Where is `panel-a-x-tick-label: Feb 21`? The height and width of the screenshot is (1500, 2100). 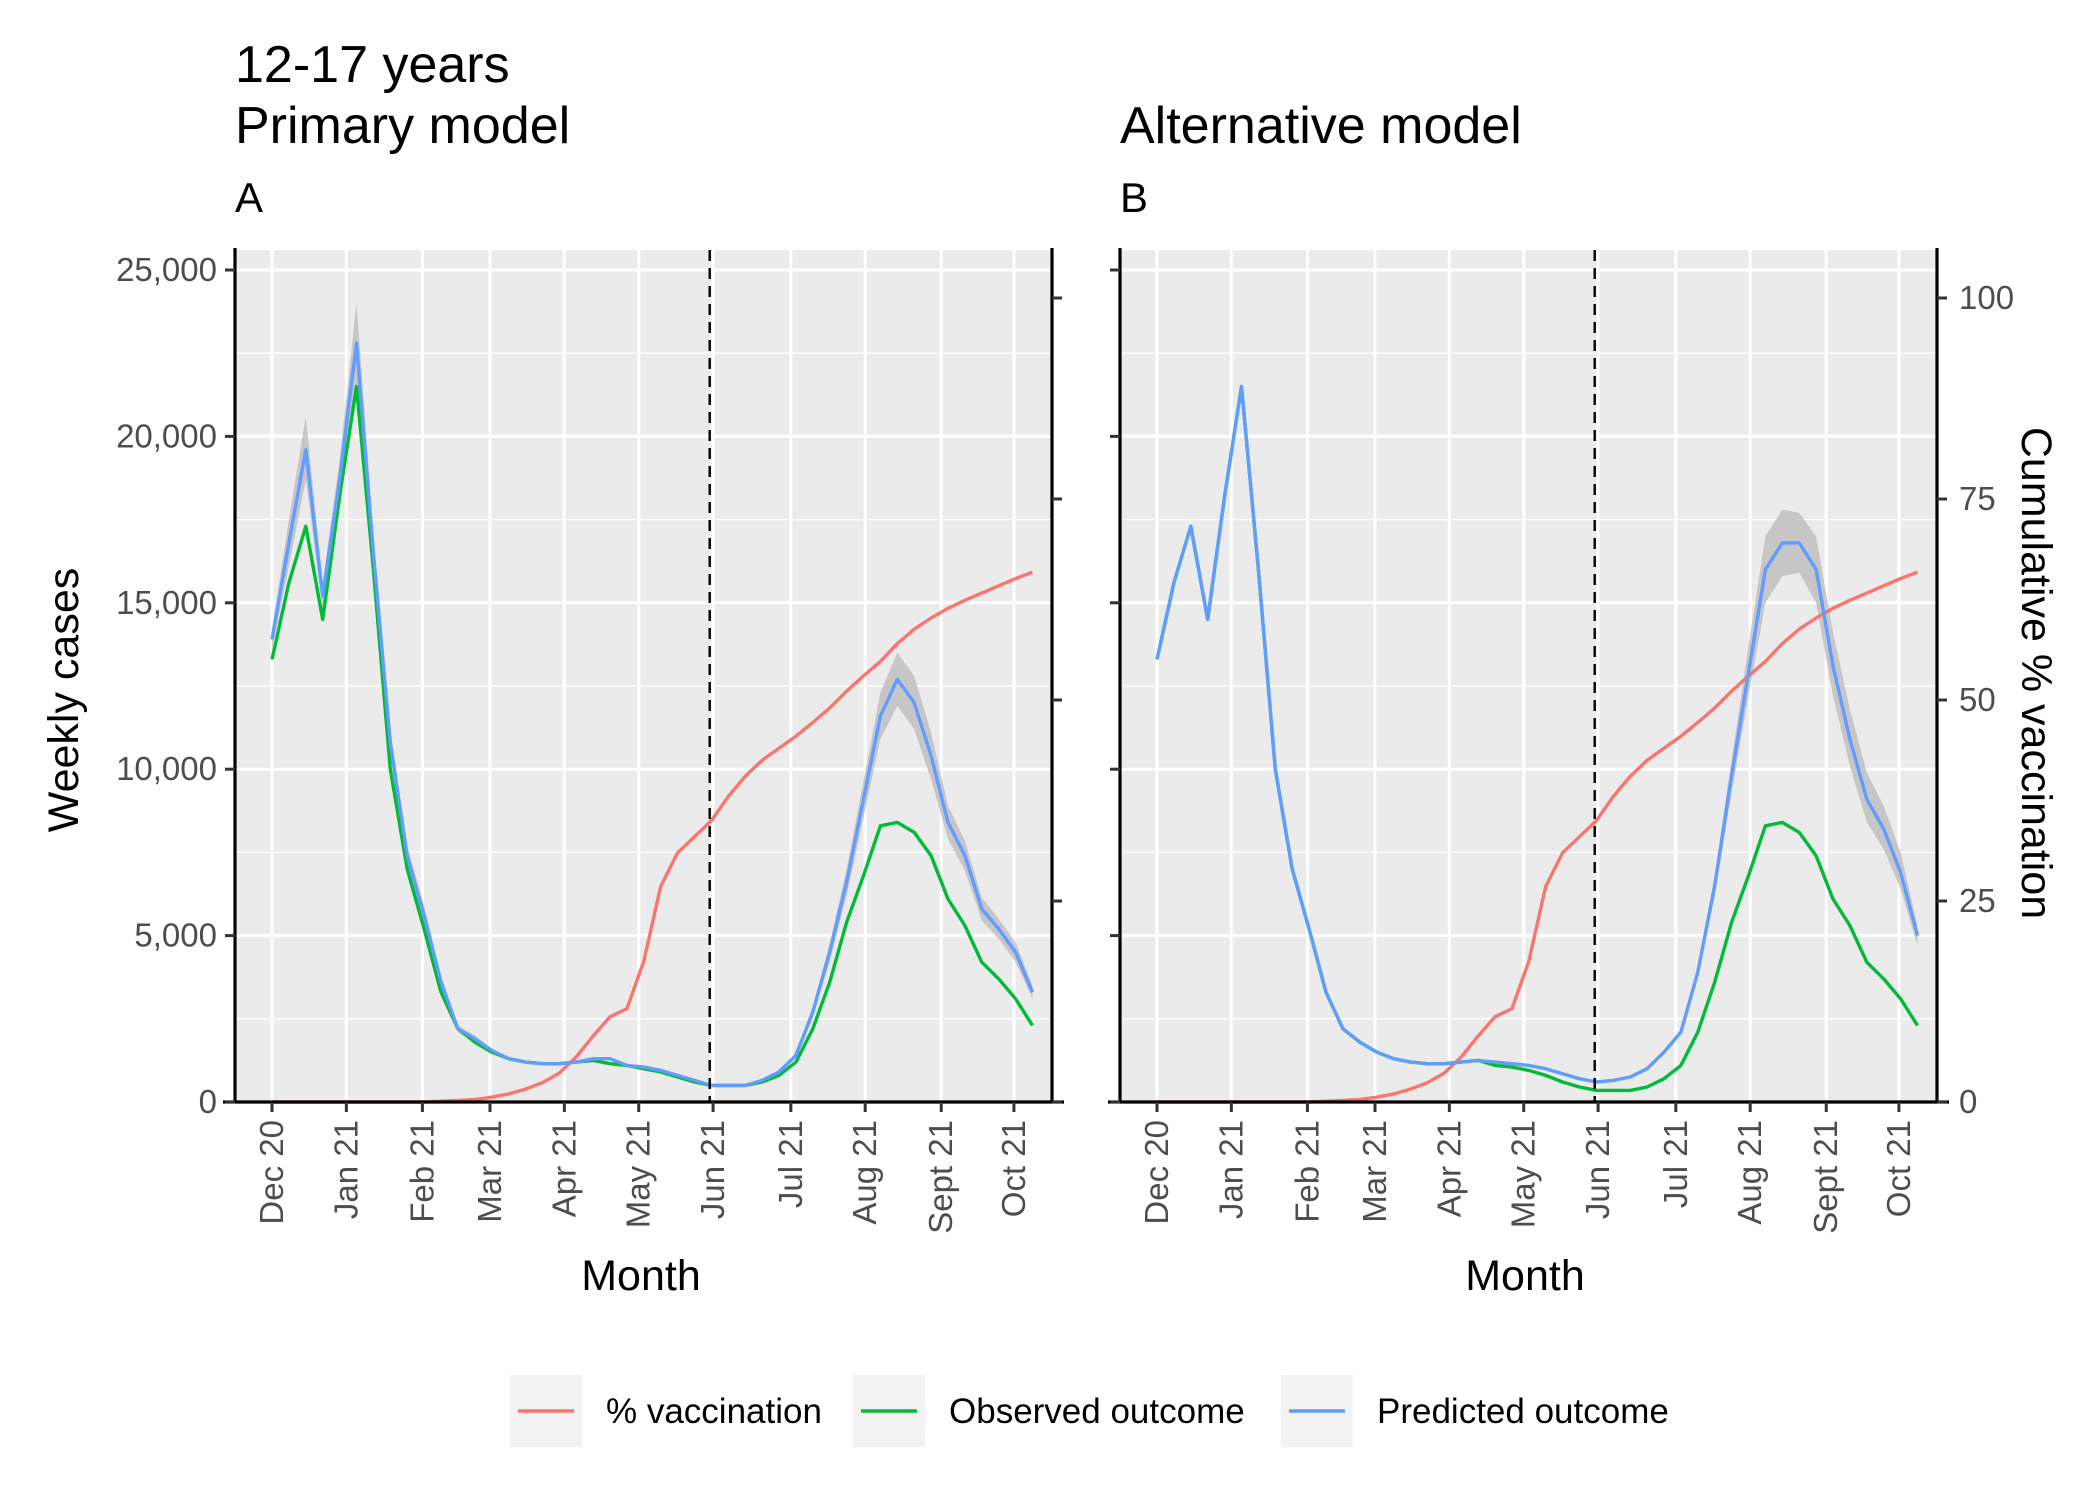
panel-a-x-tick-label: Feb 21 is located at coordinates (421, 1171).